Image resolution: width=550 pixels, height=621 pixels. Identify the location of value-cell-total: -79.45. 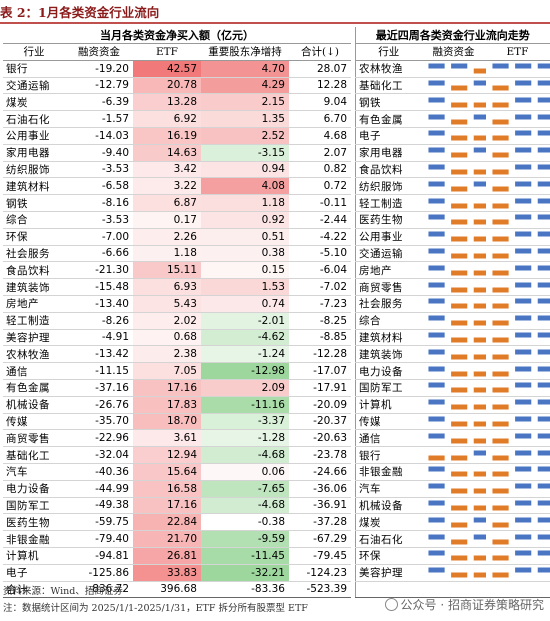
(320, 556).